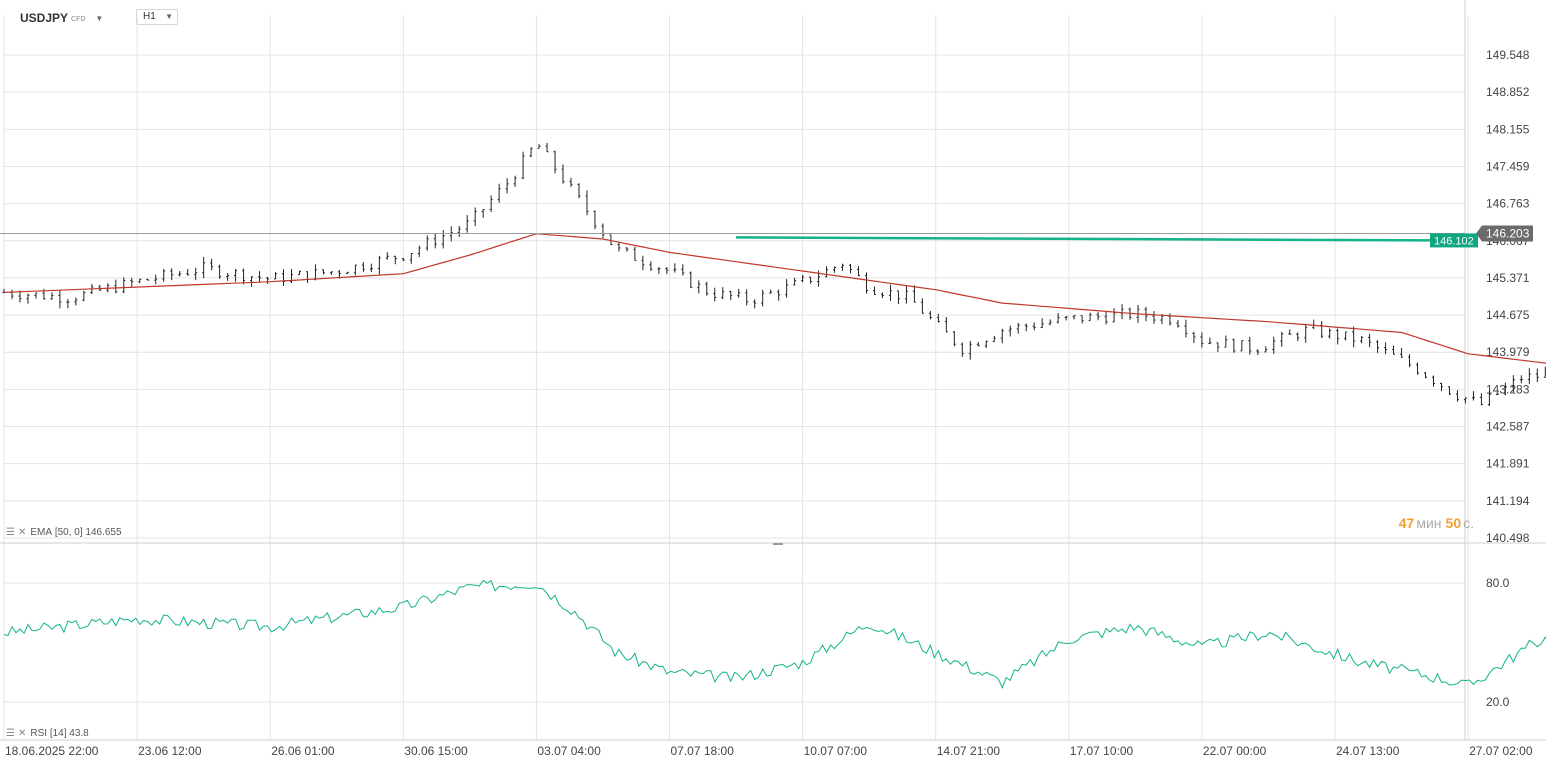 This screenshot has height=768, width=1546. What do you see at coordinates (58, 733) in the screenshot?
I see `rsi-params: [14]` at bounding box center [58, 733].